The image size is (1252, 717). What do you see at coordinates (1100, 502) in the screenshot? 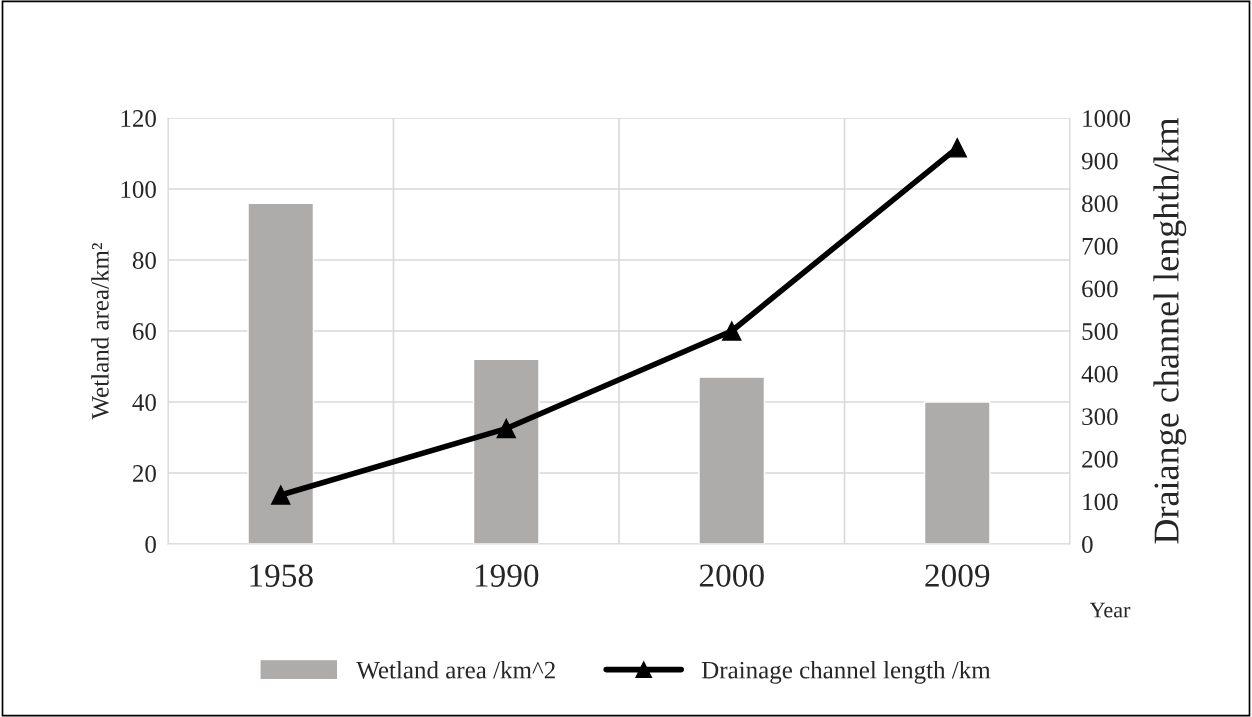
I see `y2-tick-label: 100` at bounding box center [1100, 502].